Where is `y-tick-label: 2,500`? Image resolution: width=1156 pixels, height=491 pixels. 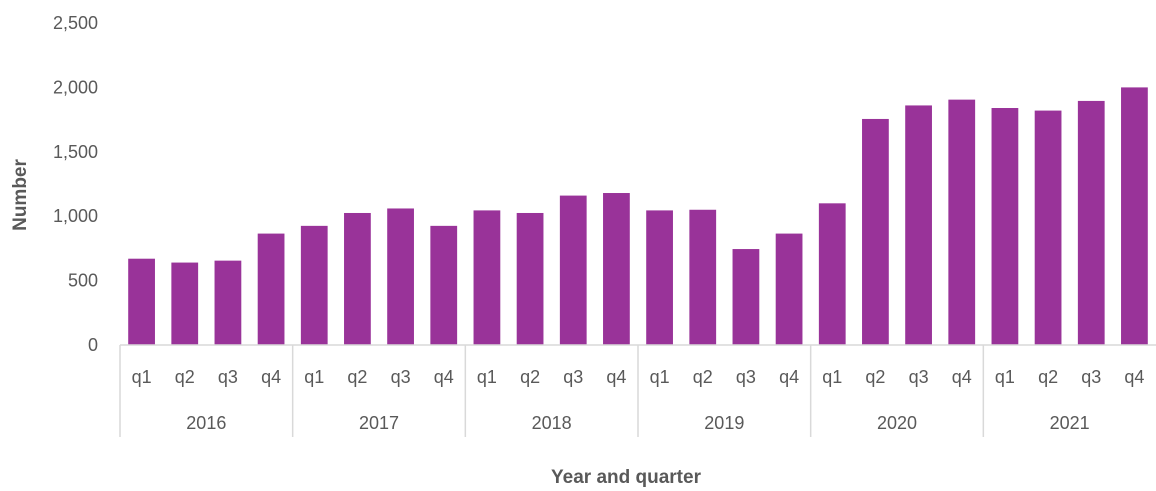 y-tick-label: 2,500 is located at coordinates (75, 23).